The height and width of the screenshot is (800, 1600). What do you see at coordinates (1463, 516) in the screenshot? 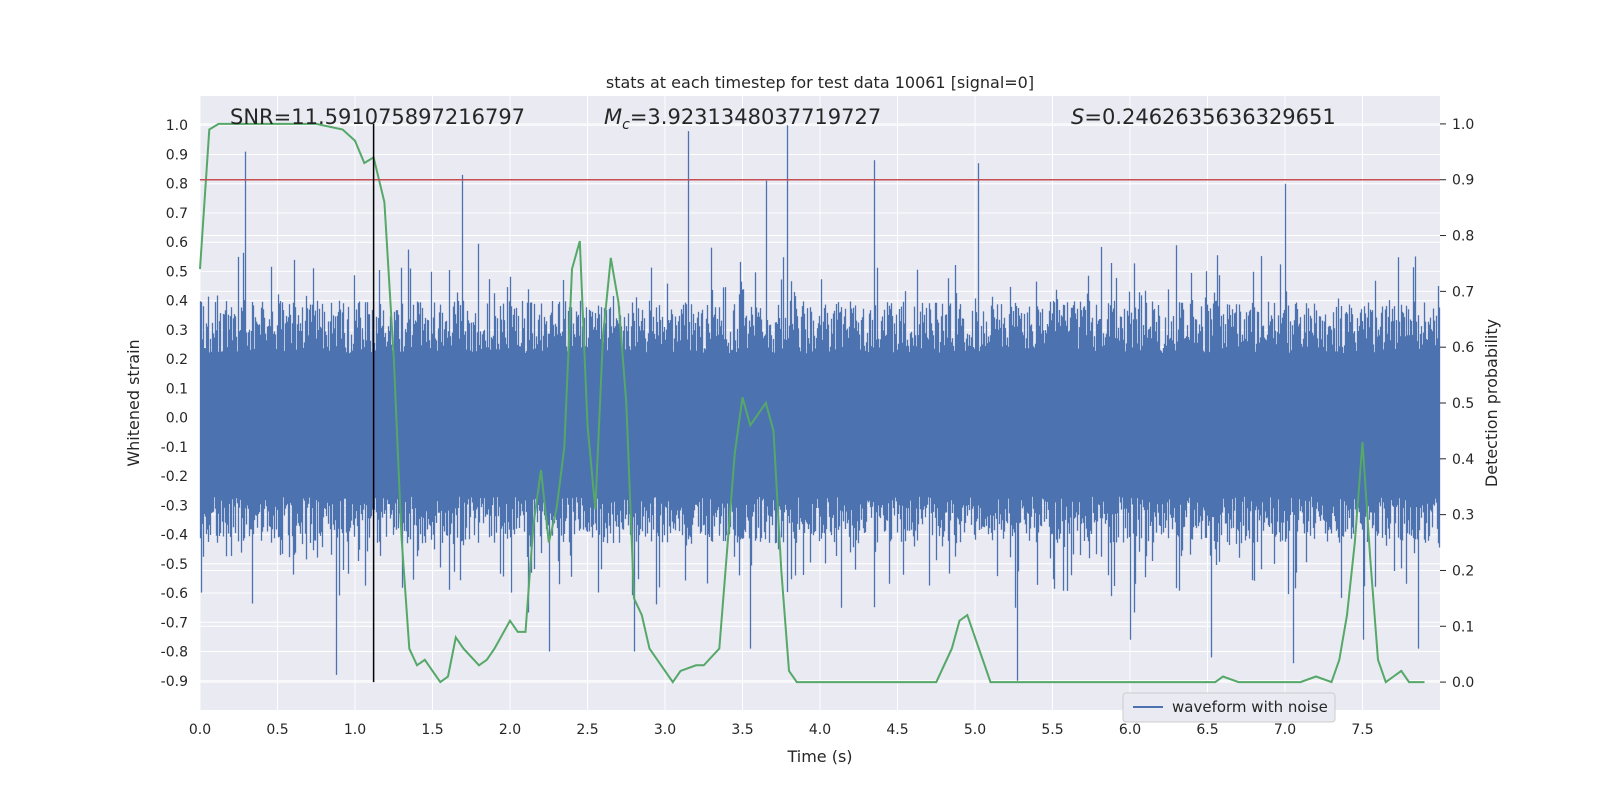
I see `y-right-tick-label: 0.3` at bounding box center [1463, 516].